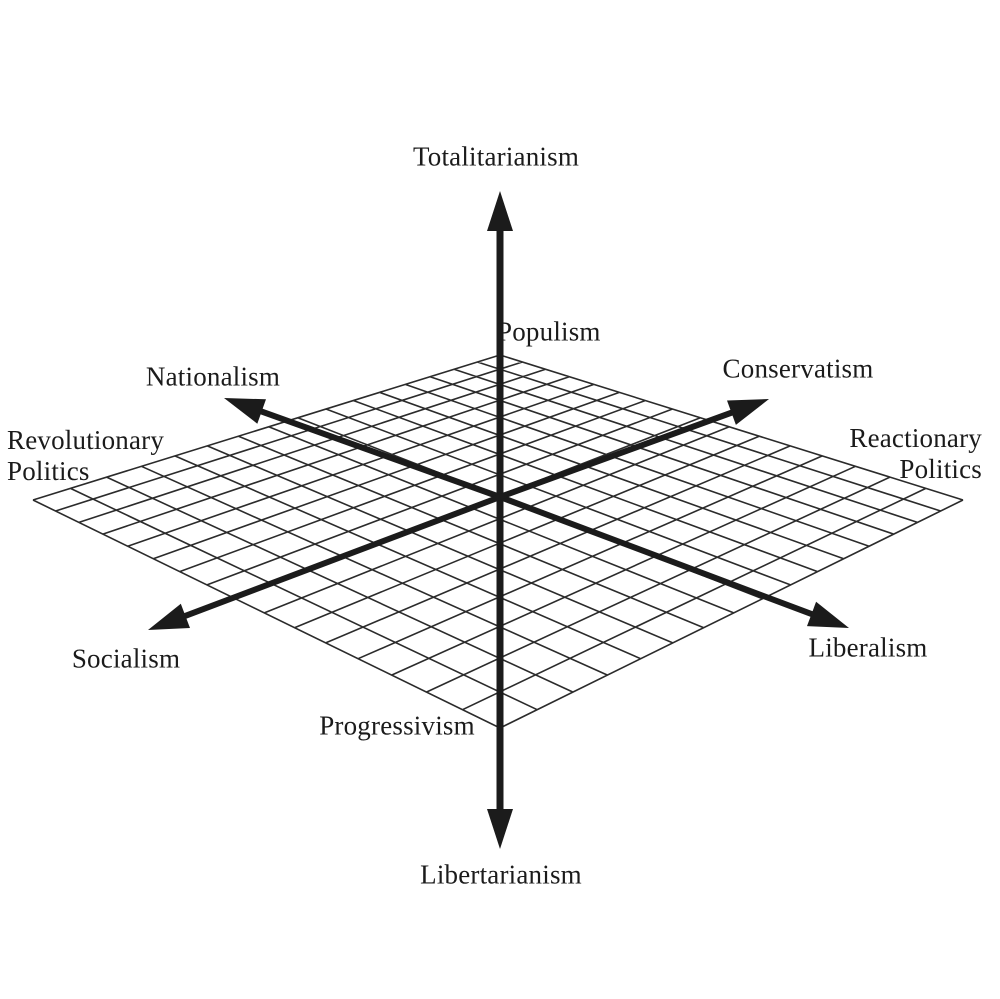  I want to click on plane-label-progressivism: Progressivism, so click(397, 725).